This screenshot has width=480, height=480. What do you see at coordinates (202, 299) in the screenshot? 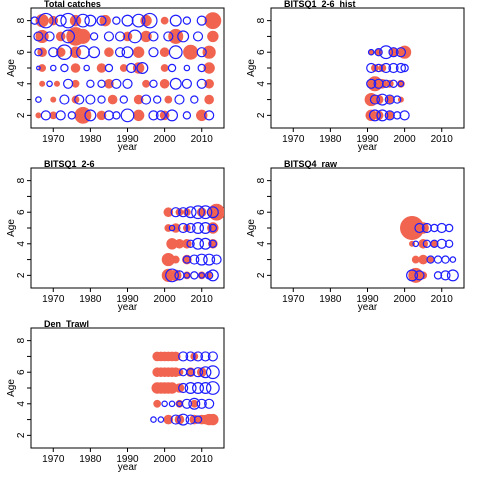
I see `x-tick-label: 2010` at bounding box center [202, 299].